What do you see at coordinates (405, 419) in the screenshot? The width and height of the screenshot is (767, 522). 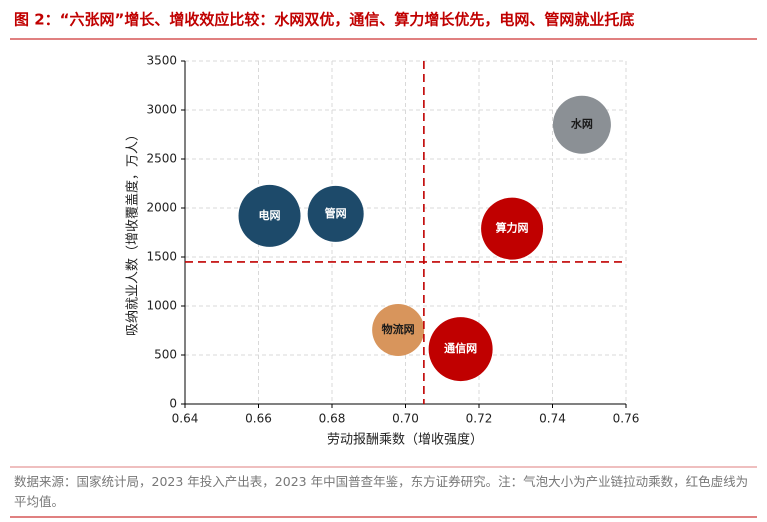 I see `x-tick-label: 0.70` at bounding box center [405, 419].